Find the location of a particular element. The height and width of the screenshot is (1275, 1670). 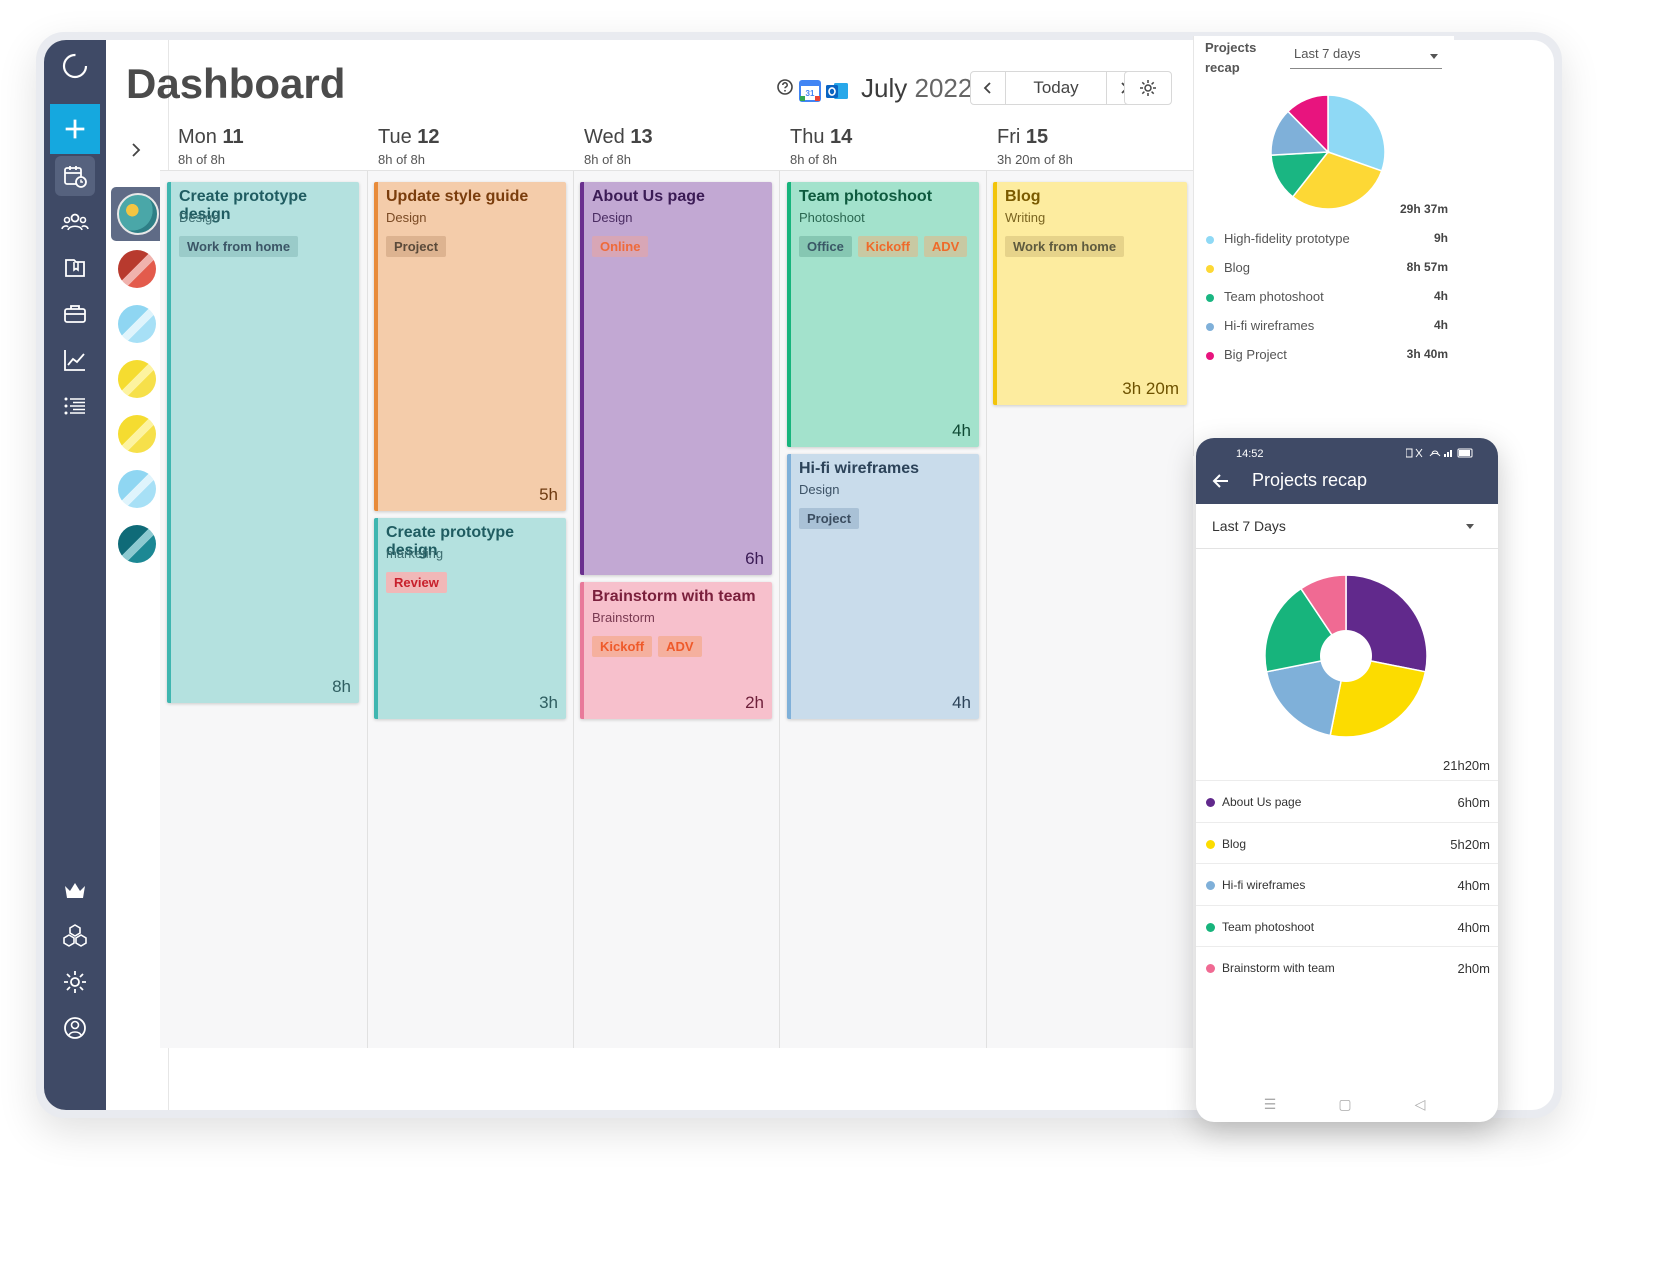

nav-team-icon is located at coordinates (75, 222).